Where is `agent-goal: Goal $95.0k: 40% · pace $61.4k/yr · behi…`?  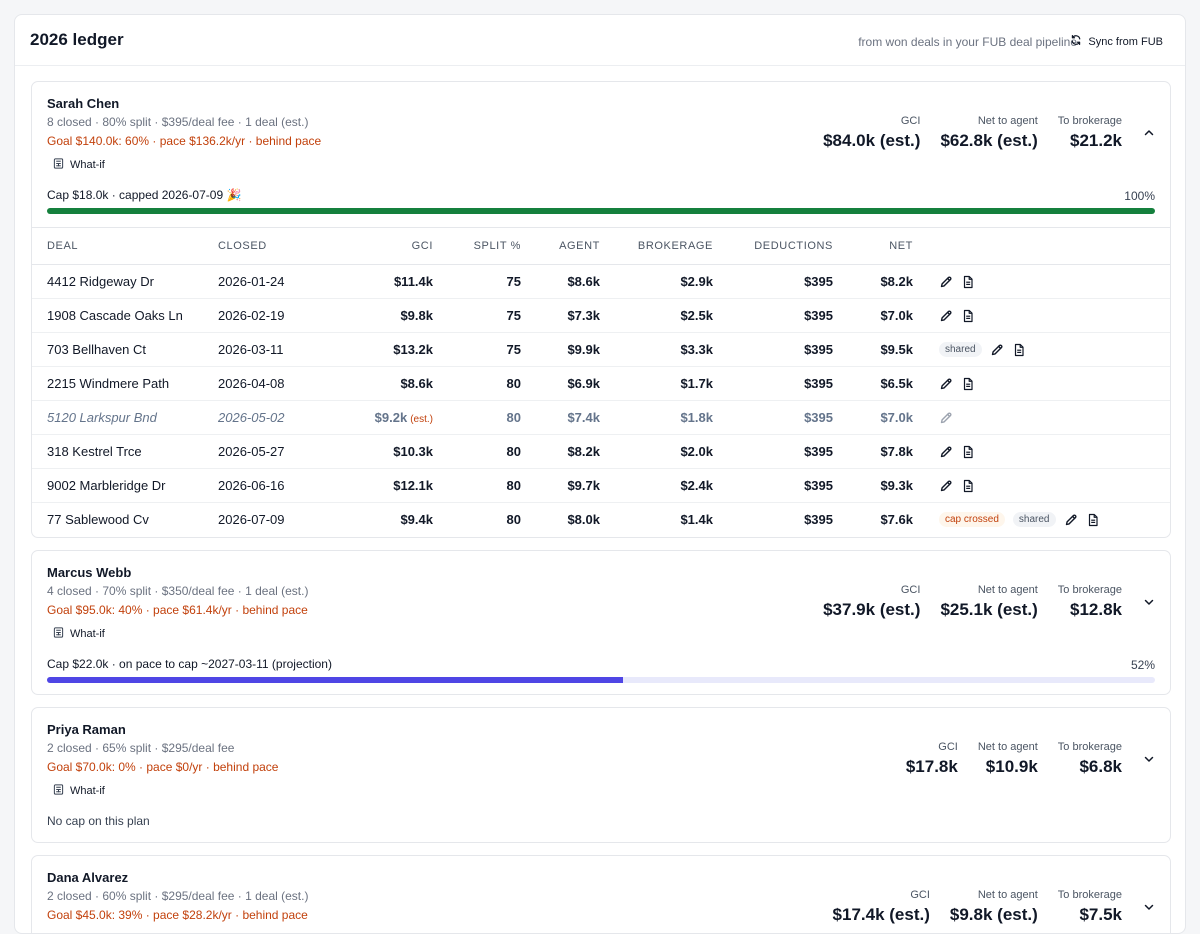
agent-goal: Goal $95.0k: 40% · pace $61.4k/yr · behi… is located at coordinates (177, 610).